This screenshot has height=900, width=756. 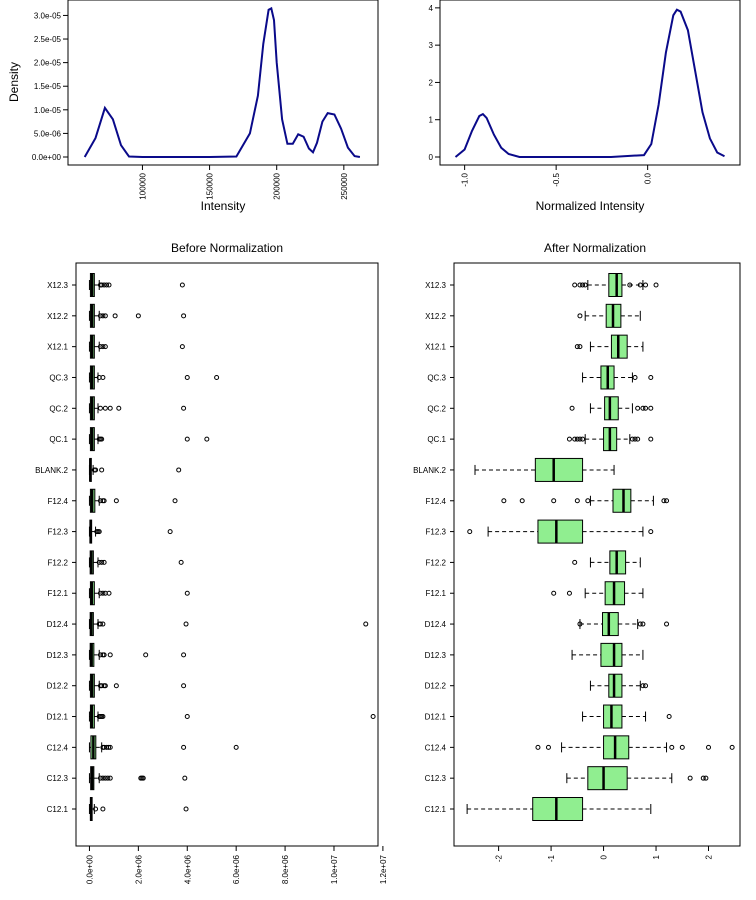 What do you see at coordinates (435, 347) in the screenshot?
I see `box-after-category-label: X12.1` at bounding box center [435, 347].